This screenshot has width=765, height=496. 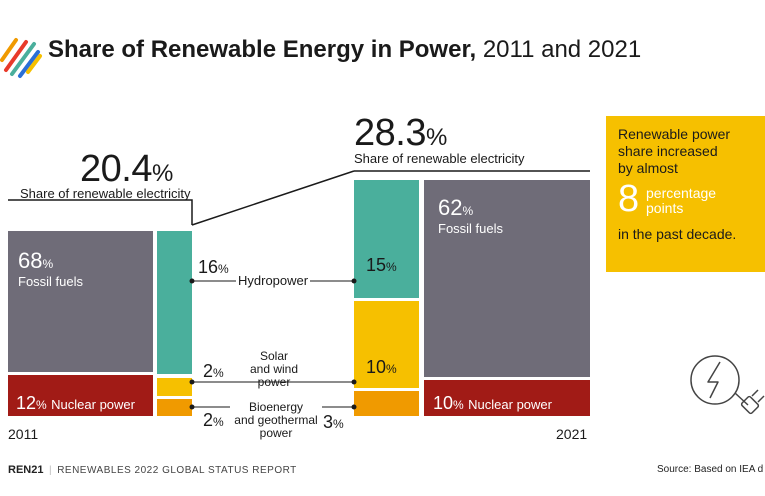 I want to click on bar-2021-solar, so click(x=386, y=344).